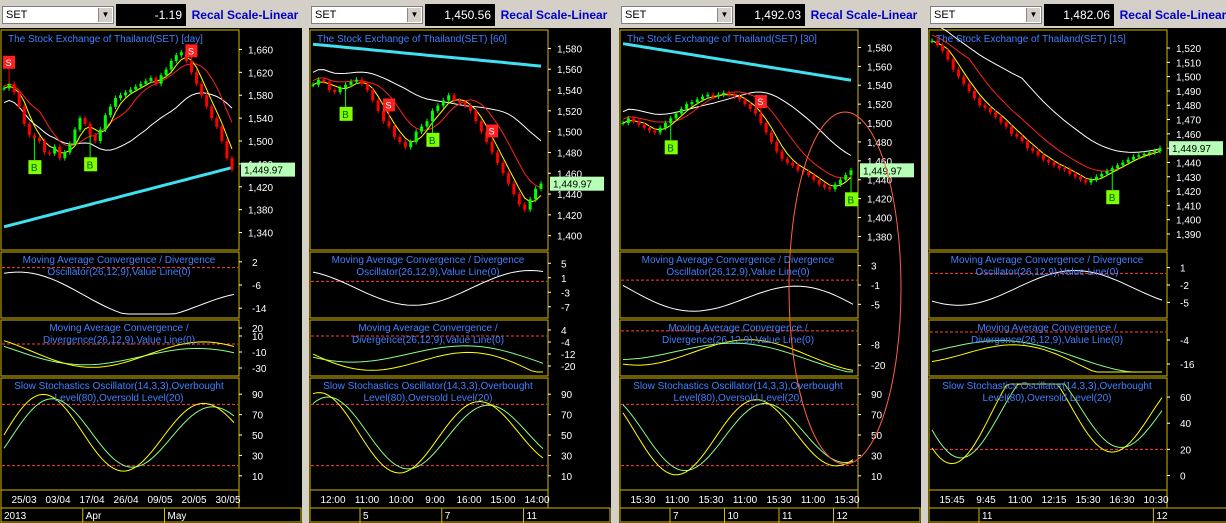 The width and height of the screenshot is (1226, 523). I want to click on pane-title: Divergence(26,12,9),Value Line(0), so click(119, 340).